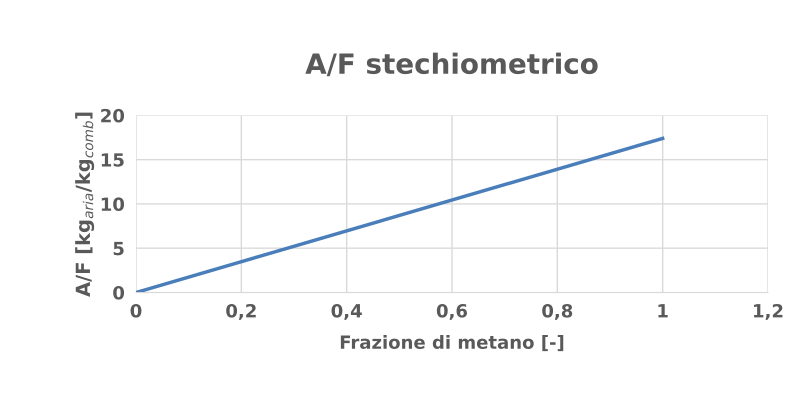 This screenshot has height=412, width=800. Describe the element at coordinates (347, 312) in the screenshot. I see `x-tick-label: 0,4` at that location.